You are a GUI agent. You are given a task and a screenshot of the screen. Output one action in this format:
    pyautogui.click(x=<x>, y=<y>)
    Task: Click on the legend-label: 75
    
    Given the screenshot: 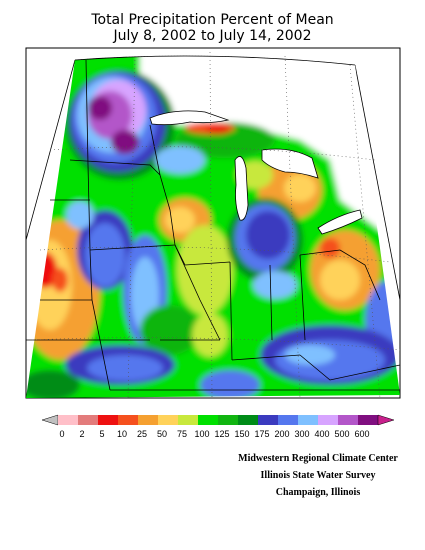 What is the action you would take?
    pyautogui.click(x=182, y=434)
    